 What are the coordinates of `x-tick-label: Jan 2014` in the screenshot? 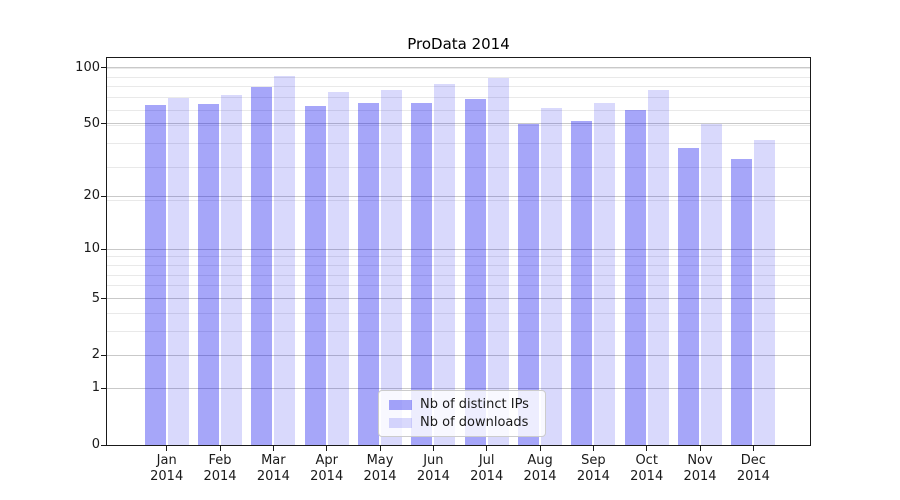 It's located at (167, 469).